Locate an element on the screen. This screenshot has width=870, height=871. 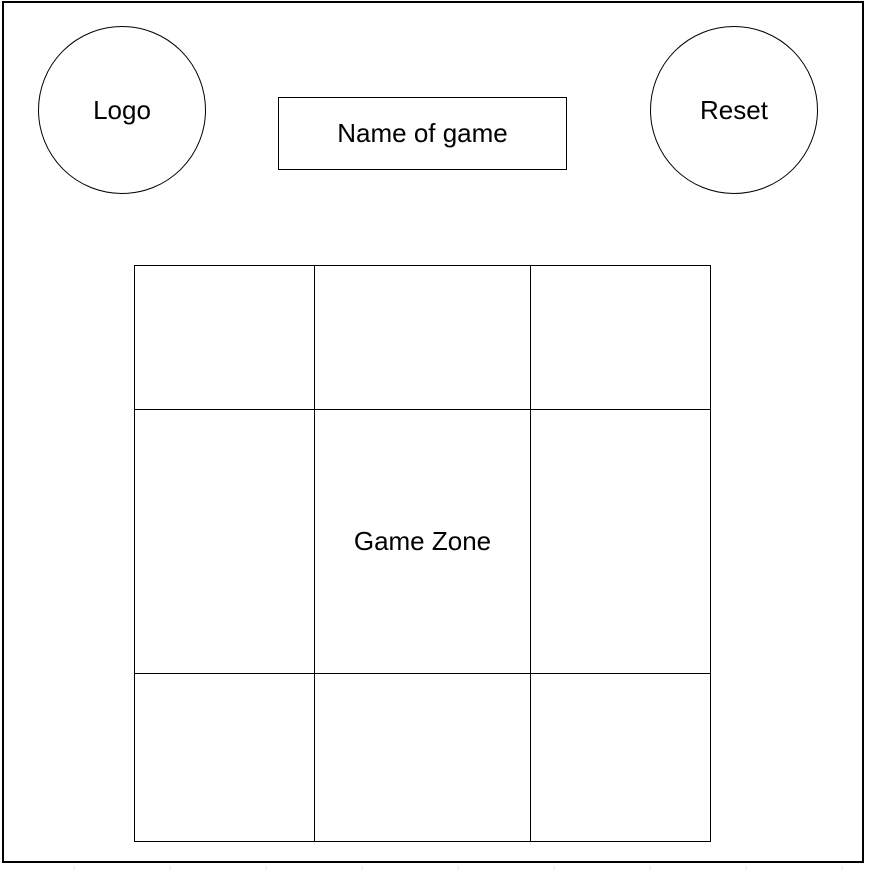
reset-button-label: Reset is located at coordinates (734, 109).